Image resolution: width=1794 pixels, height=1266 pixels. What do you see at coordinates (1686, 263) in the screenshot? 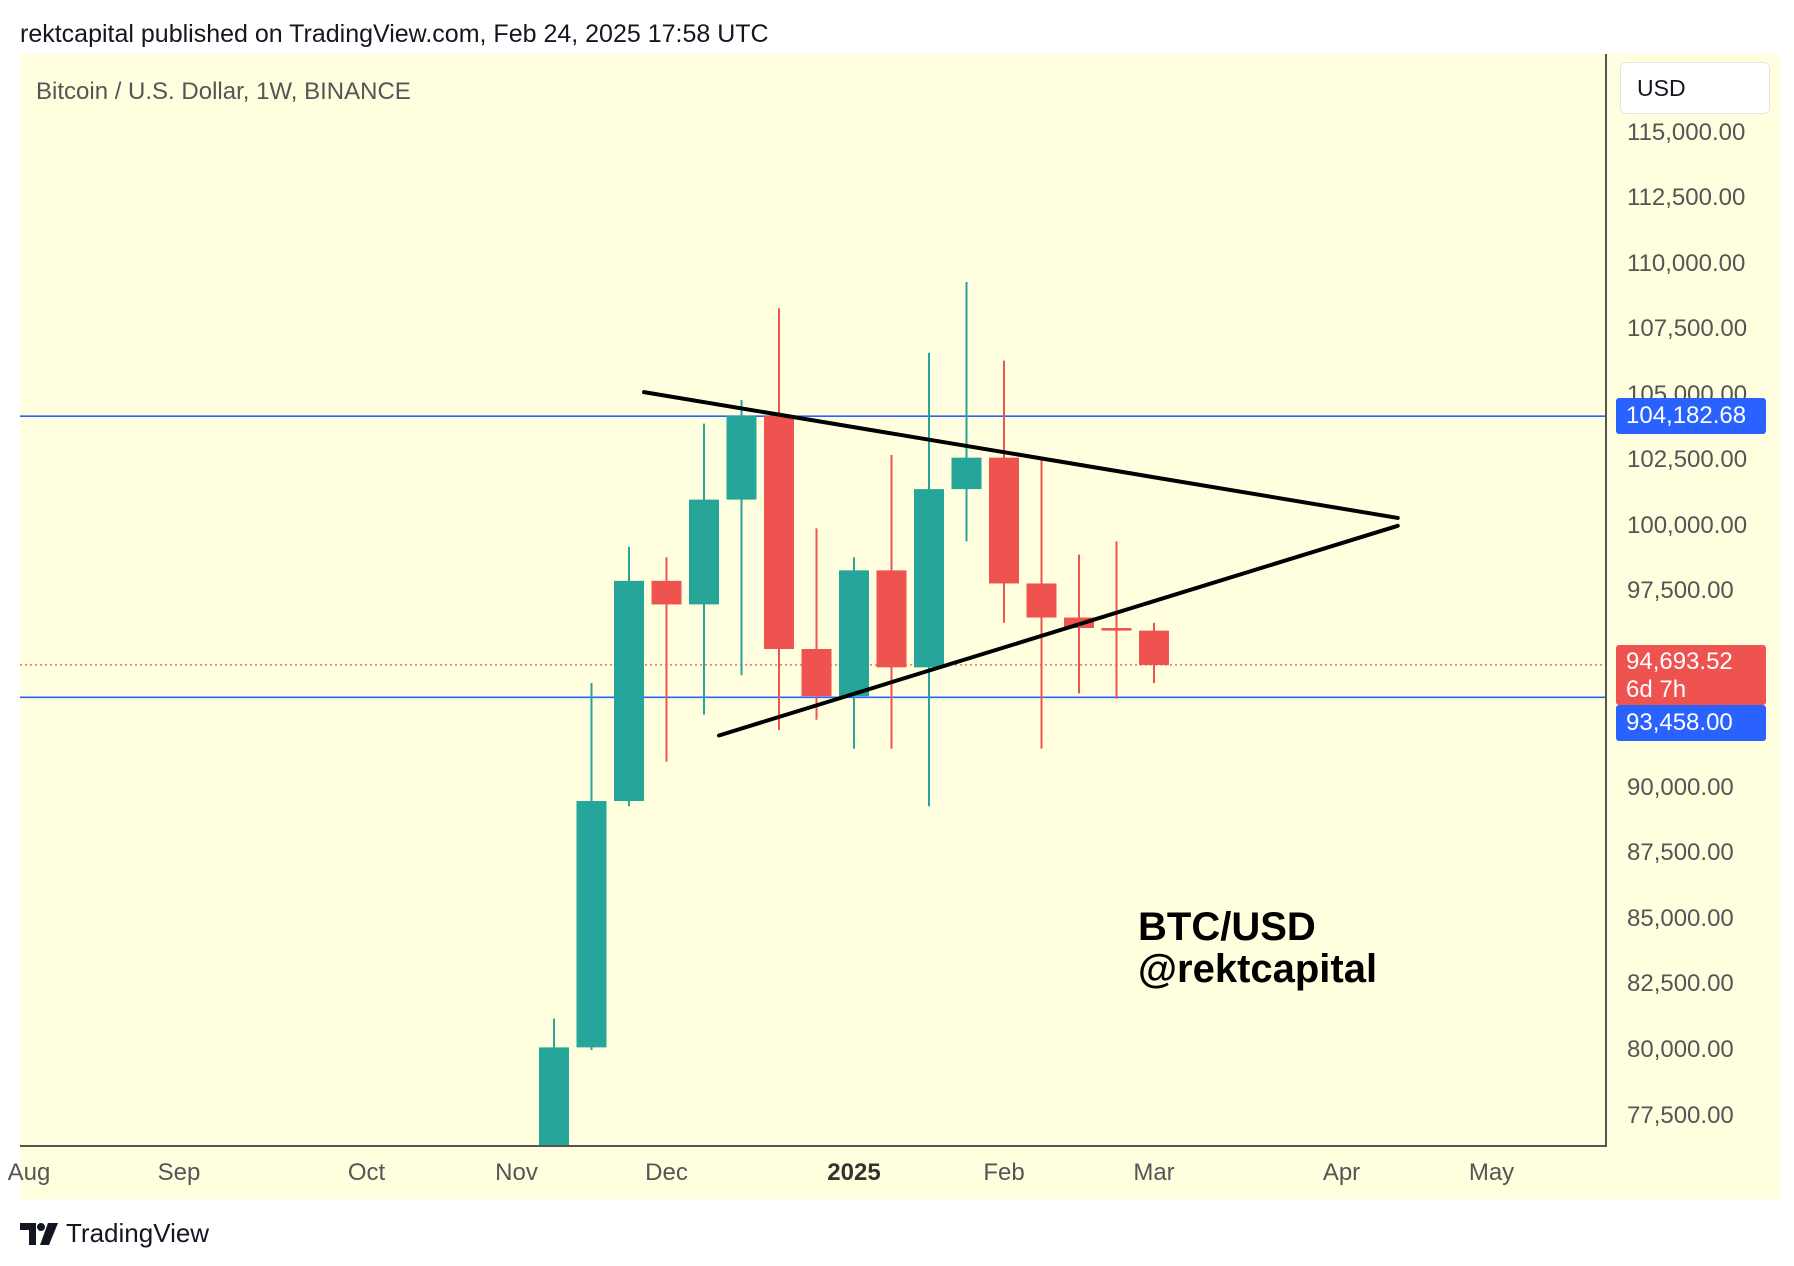
I see `price-tick-label: 110,000.00` at bounding box center [1686, 263].